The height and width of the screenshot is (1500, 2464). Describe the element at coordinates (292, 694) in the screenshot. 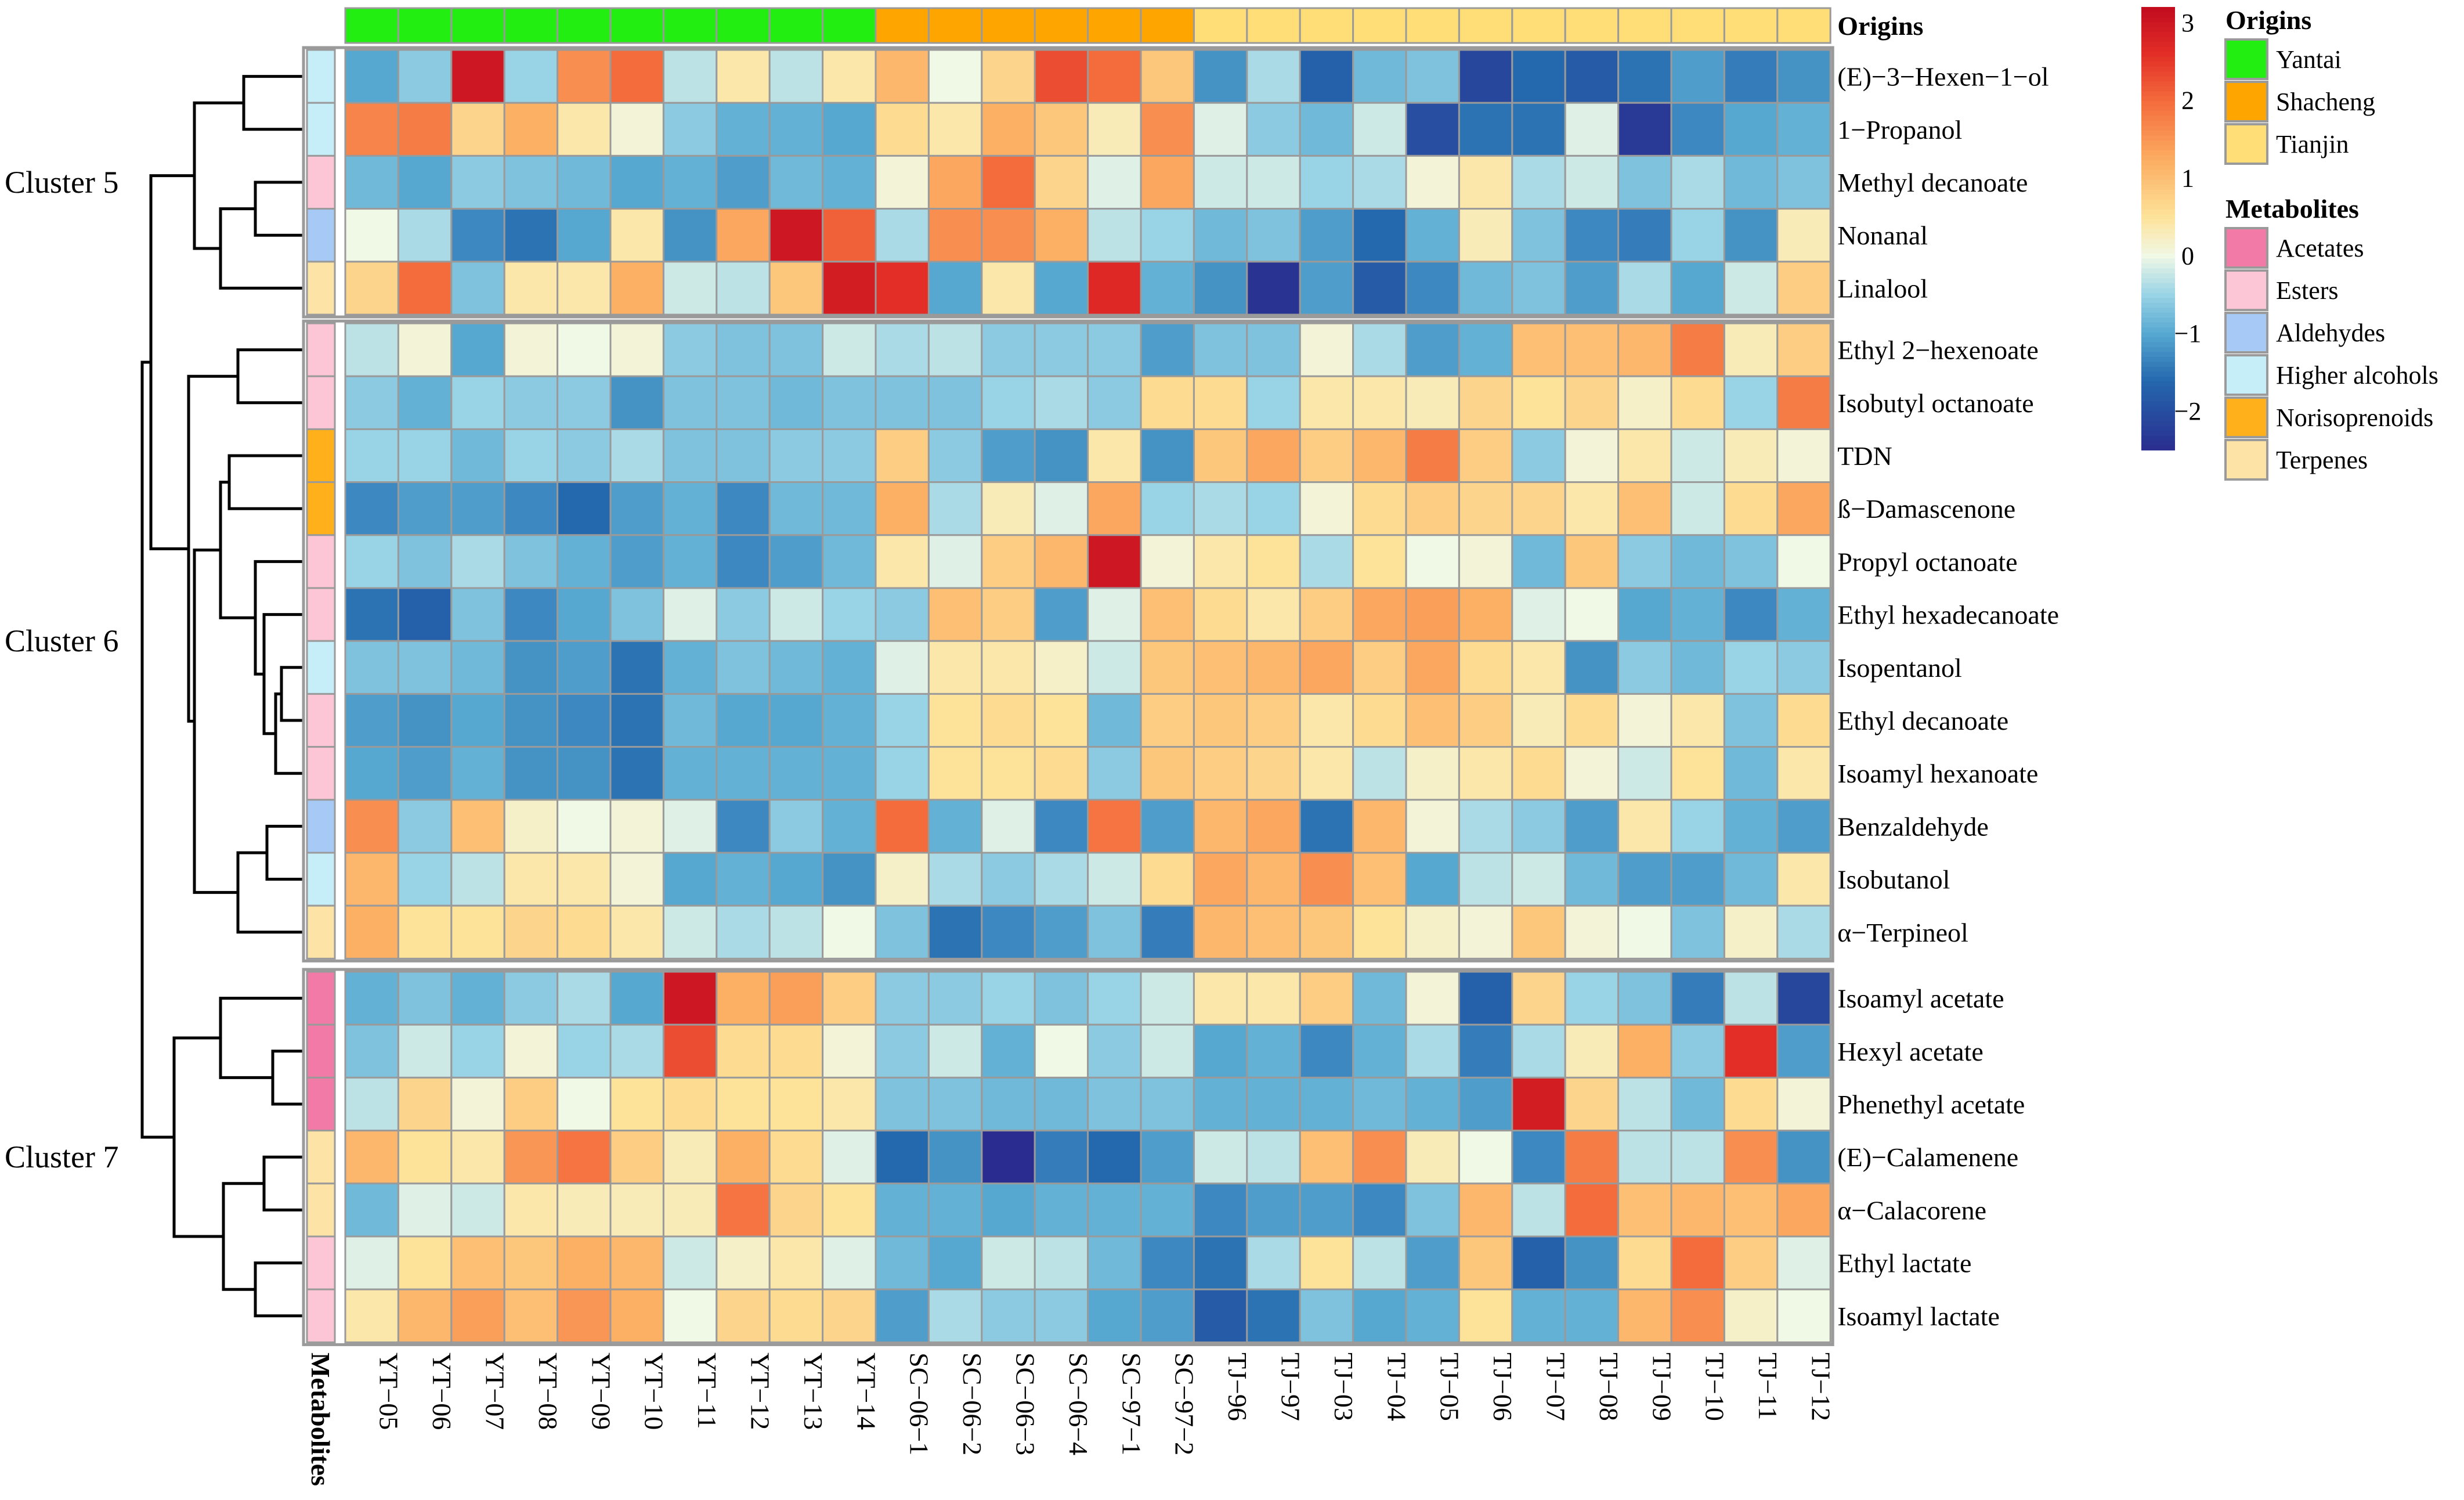

I see `dendrogram-link` at that location.